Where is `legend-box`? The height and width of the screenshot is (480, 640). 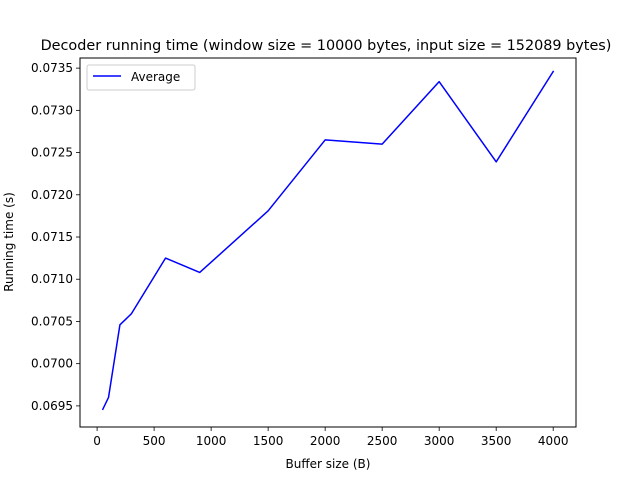 legend-box is located at coordinates (141, 77).